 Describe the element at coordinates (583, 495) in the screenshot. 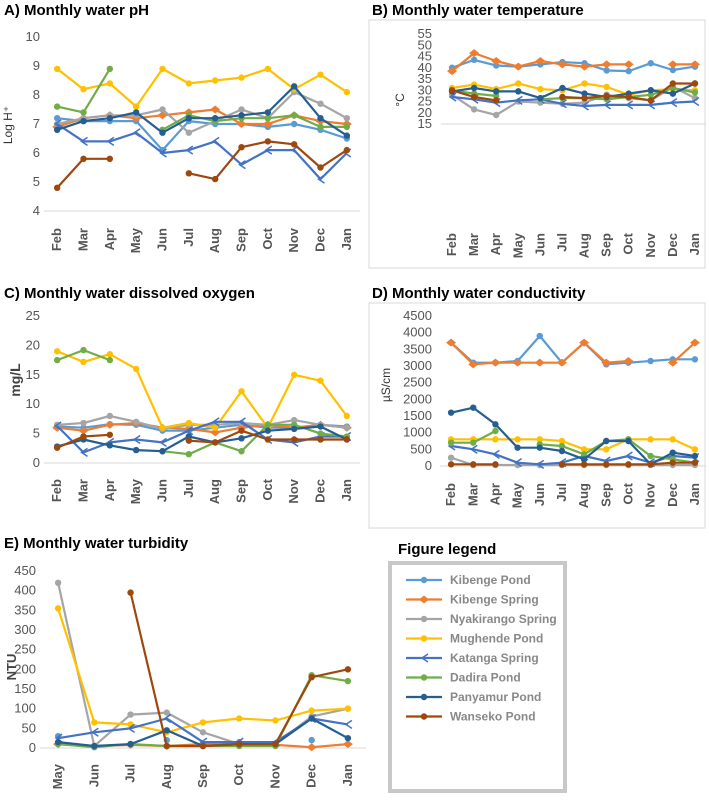

I see `panel-d-x-tick: Aug` at that location.